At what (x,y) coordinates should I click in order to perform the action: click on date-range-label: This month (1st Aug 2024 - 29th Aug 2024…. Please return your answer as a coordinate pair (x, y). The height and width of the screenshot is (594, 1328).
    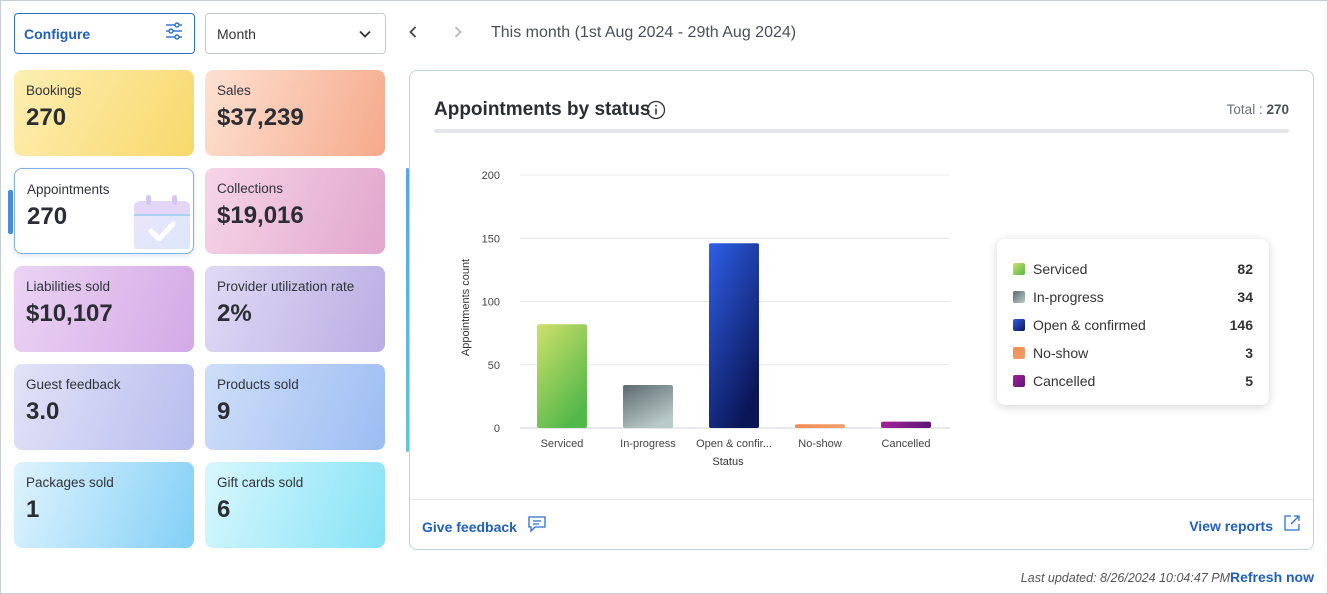
    Looking at the image, I should click on (644, 32).